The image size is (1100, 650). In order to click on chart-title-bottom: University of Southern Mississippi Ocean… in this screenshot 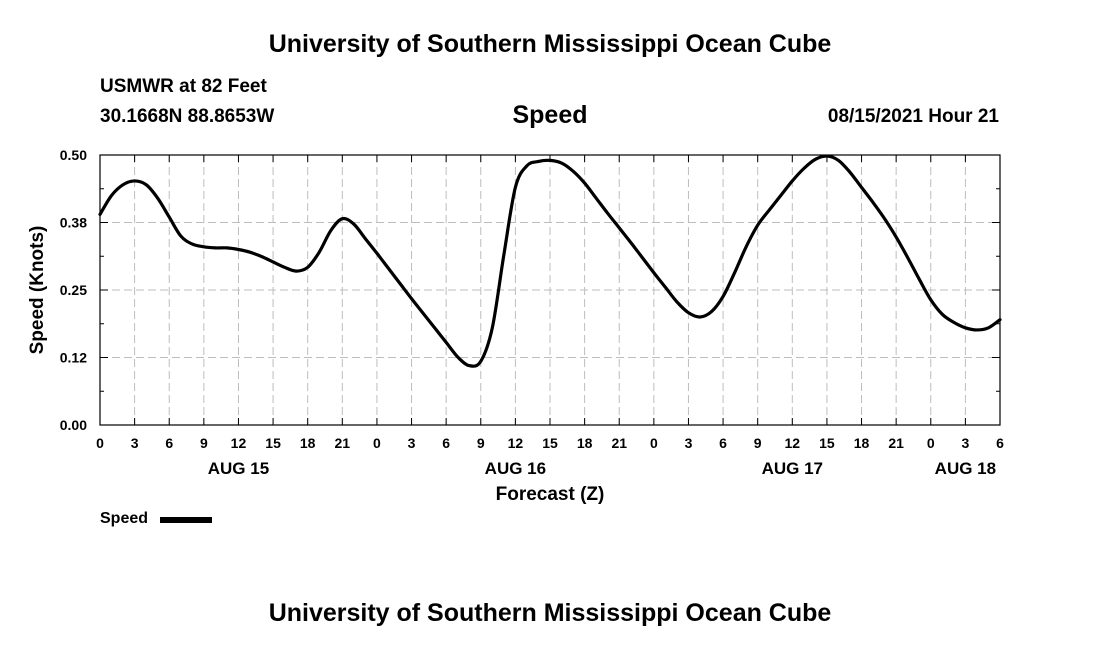, I will do `click(550, 613)`.